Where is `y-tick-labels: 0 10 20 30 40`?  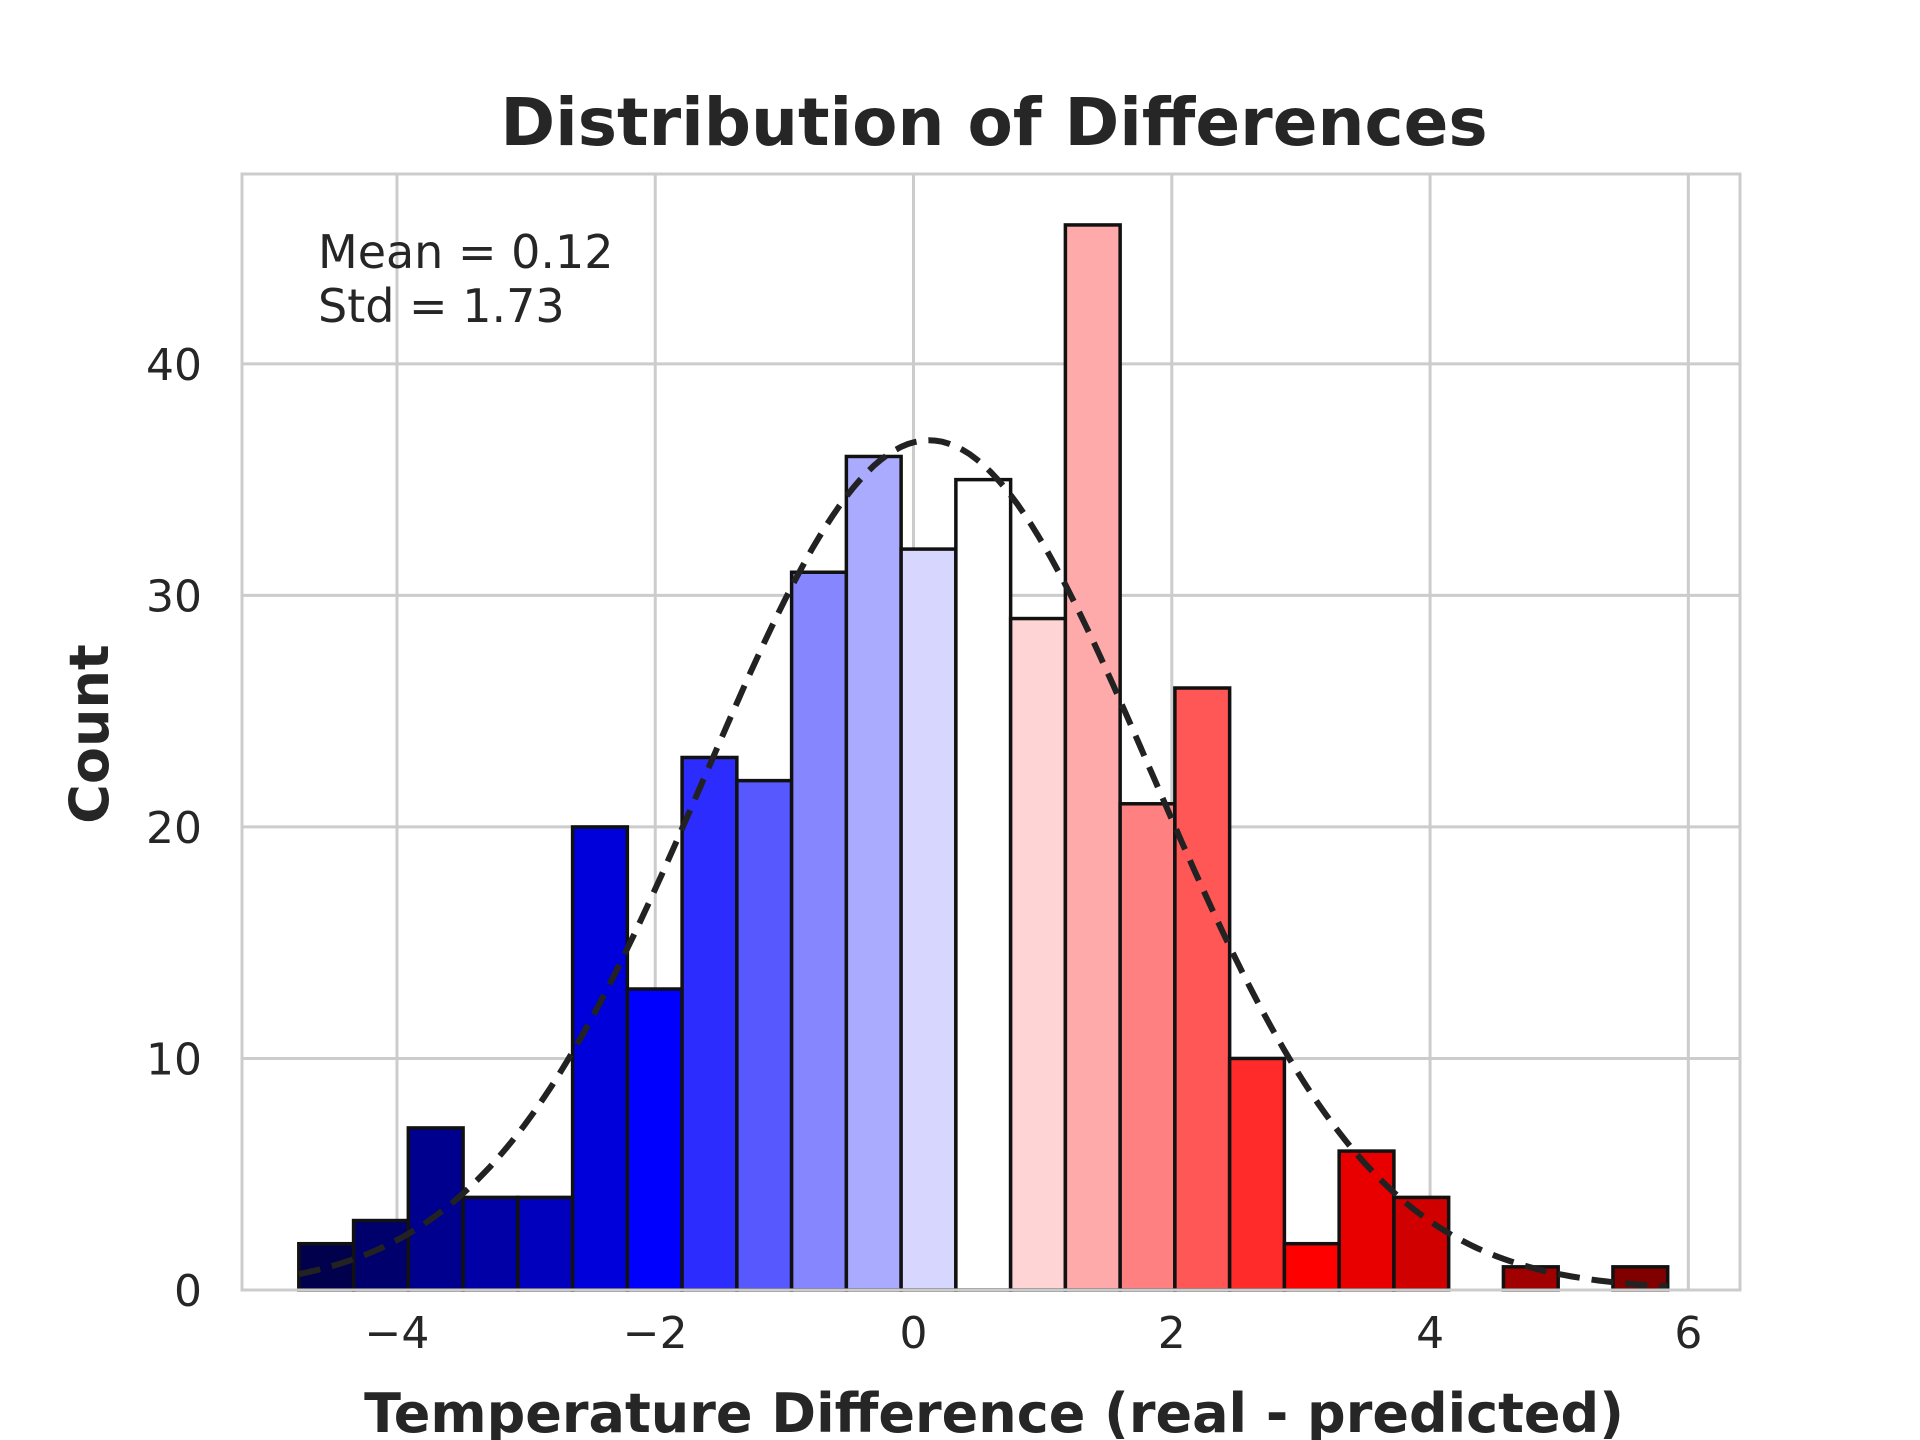
y-tick-labels: 0 10 20 30 40 is located at coordinates (174, 828).